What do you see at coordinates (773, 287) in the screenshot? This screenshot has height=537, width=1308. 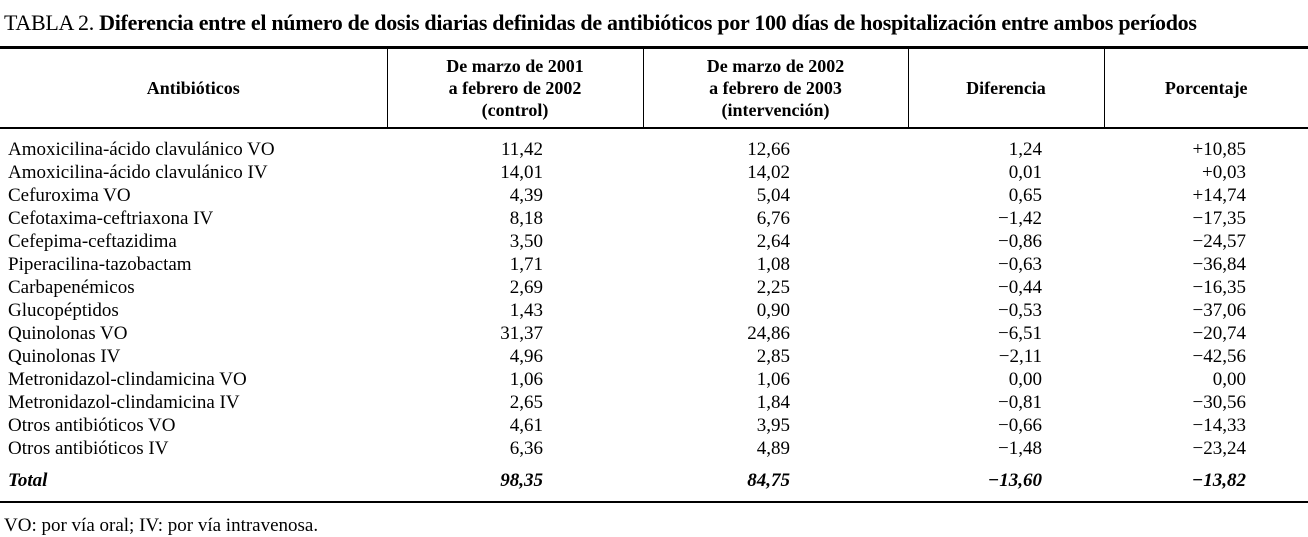 I see `cell-intervention-value: 2,25` at bounding box center [773, 287].